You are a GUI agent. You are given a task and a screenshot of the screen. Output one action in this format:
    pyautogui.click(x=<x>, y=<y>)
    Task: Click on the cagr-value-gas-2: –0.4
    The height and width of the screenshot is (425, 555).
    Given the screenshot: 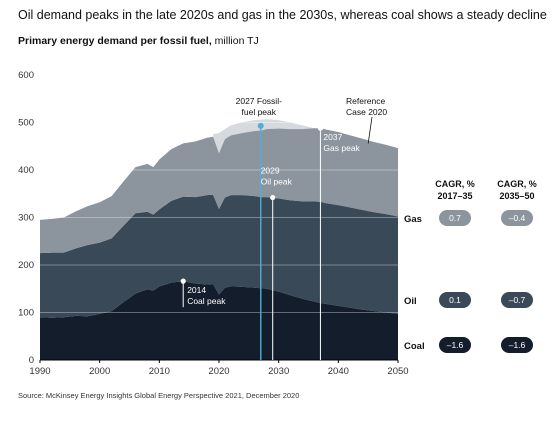 What is the action you would take?
    pyautogui.click(x=517, y=218)
    